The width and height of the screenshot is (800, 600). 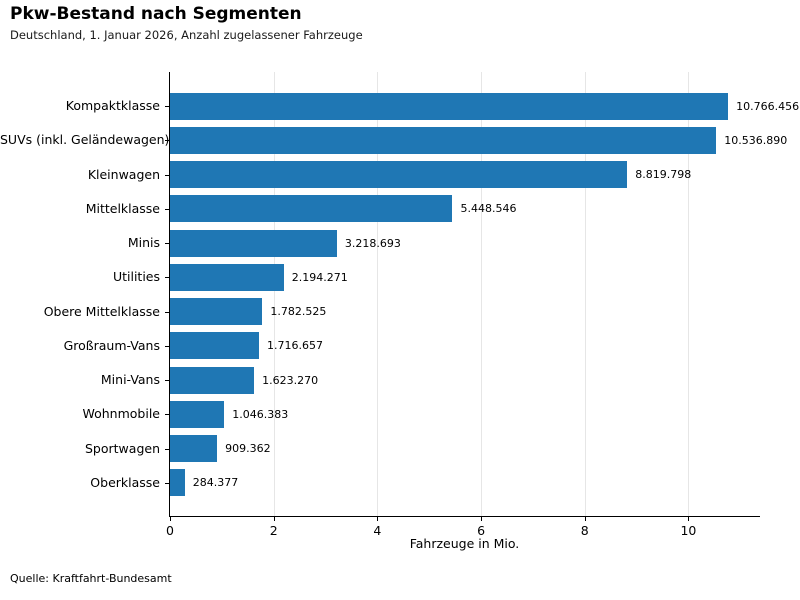 I want to click on category-label: Minis, so click(x=143, y=243).